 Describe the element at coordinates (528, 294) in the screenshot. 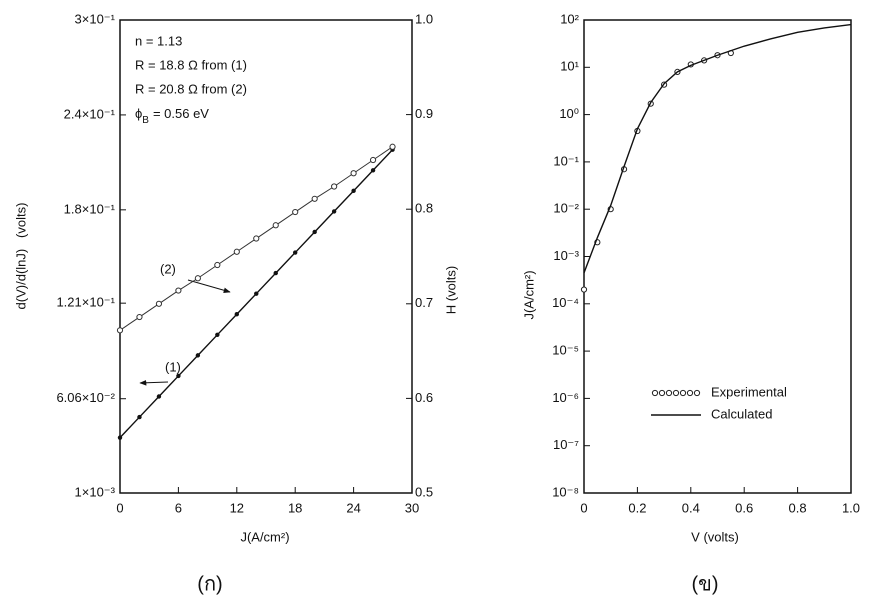

I see `y-axis-label: J(A/cm²)` at that location.